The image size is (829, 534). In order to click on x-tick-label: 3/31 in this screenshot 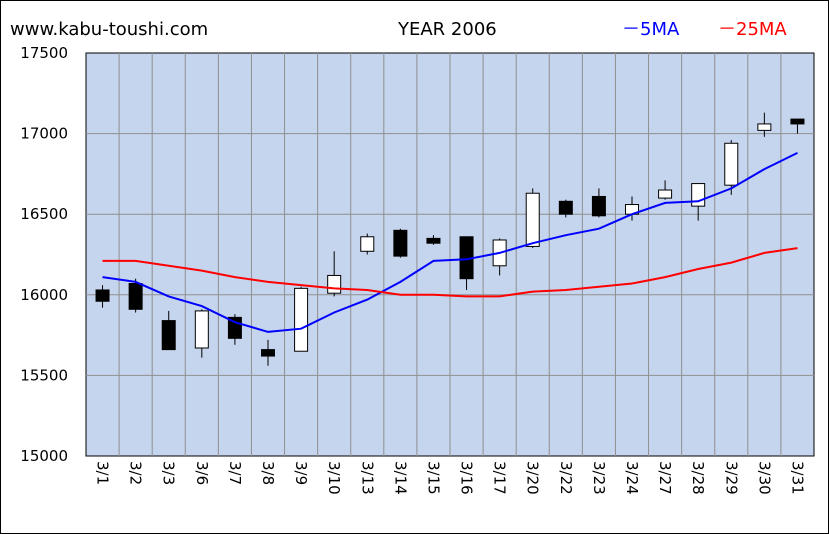, I will do `click(797, 478)`.